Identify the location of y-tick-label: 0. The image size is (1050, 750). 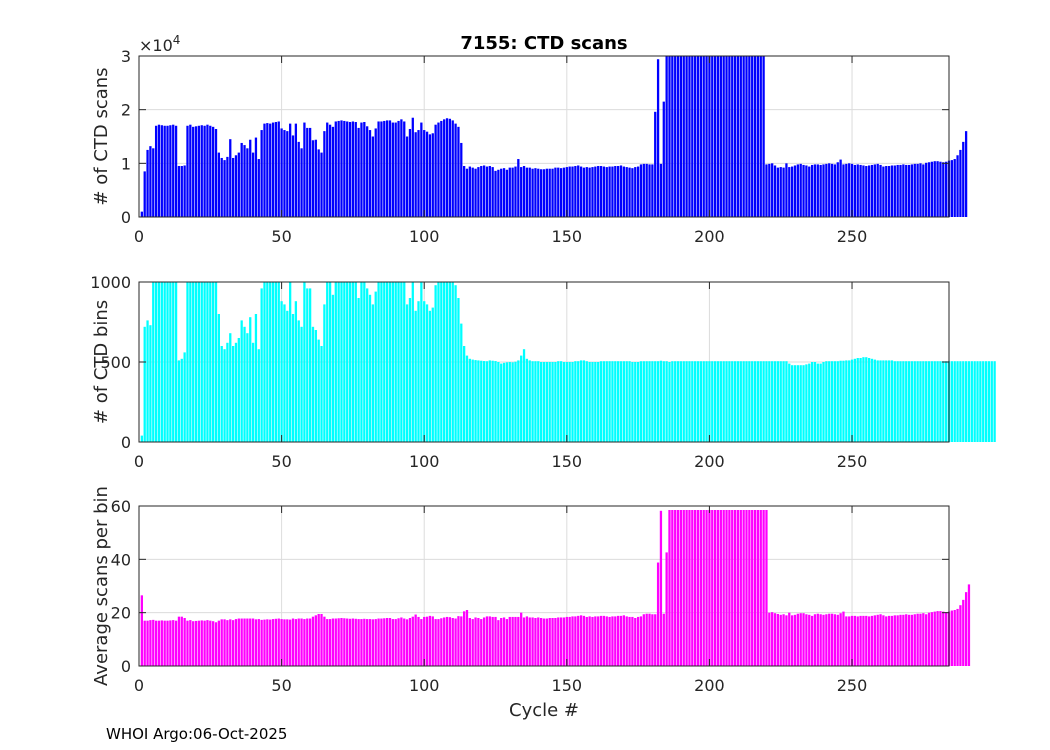
(126, 217).